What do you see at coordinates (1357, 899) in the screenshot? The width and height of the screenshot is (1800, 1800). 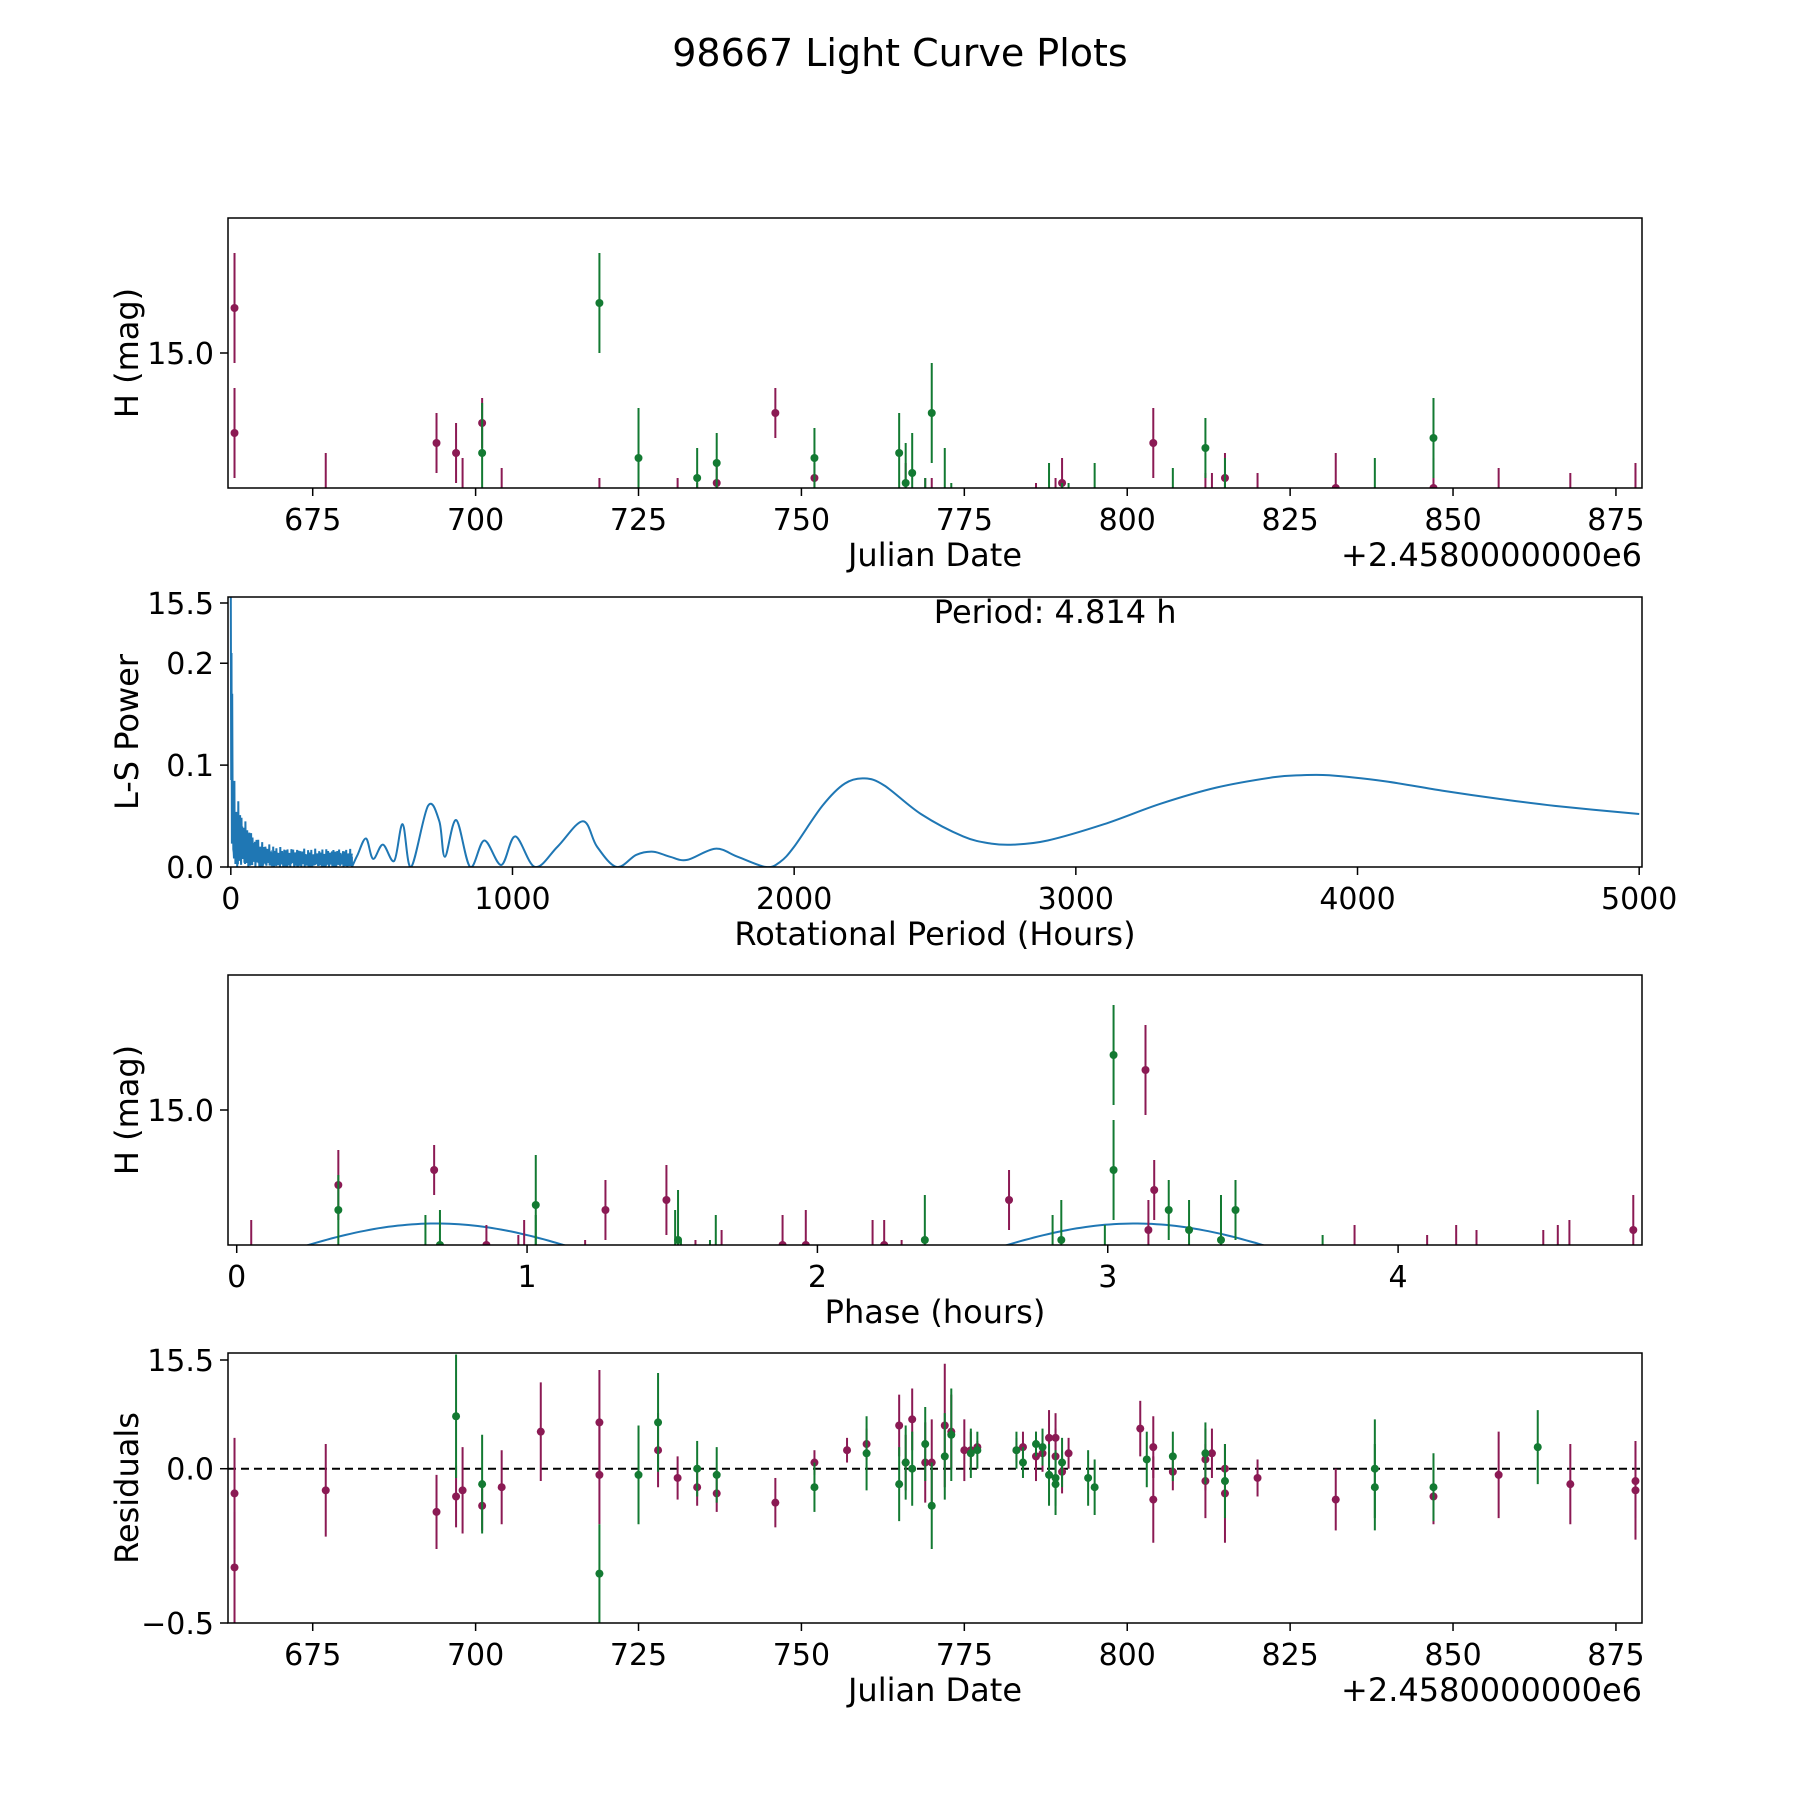 I see `x-tick-label: 4000` at bounding box center [1357, 899].